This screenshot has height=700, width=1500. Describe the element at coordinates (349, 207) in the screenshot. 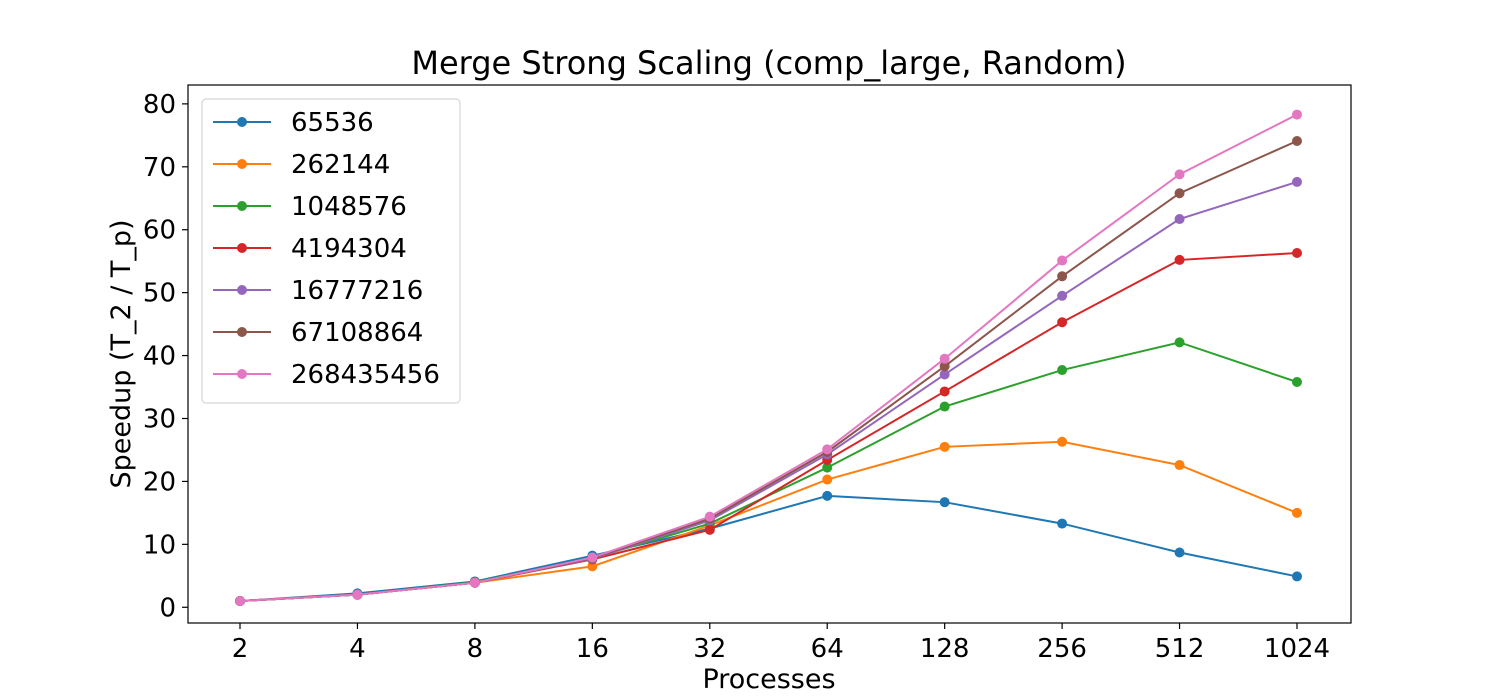

I see `legend-label: 1048576` at that location.